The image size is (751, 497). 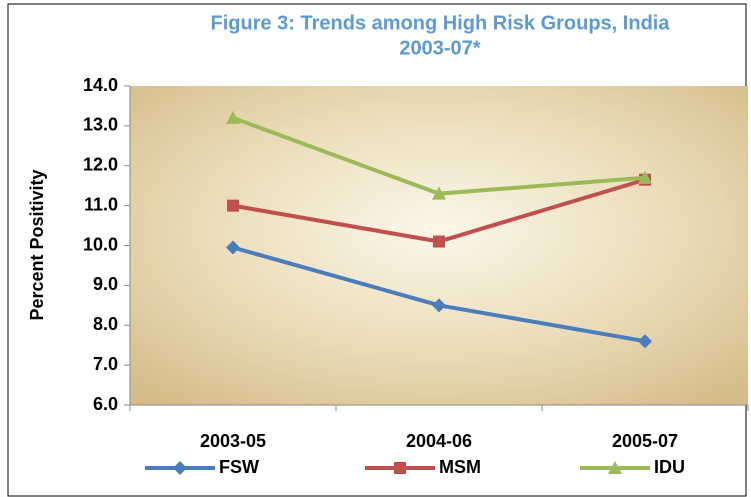 I want to click on y-axis-label: Percent Positivity, so click(x=37, y=244).